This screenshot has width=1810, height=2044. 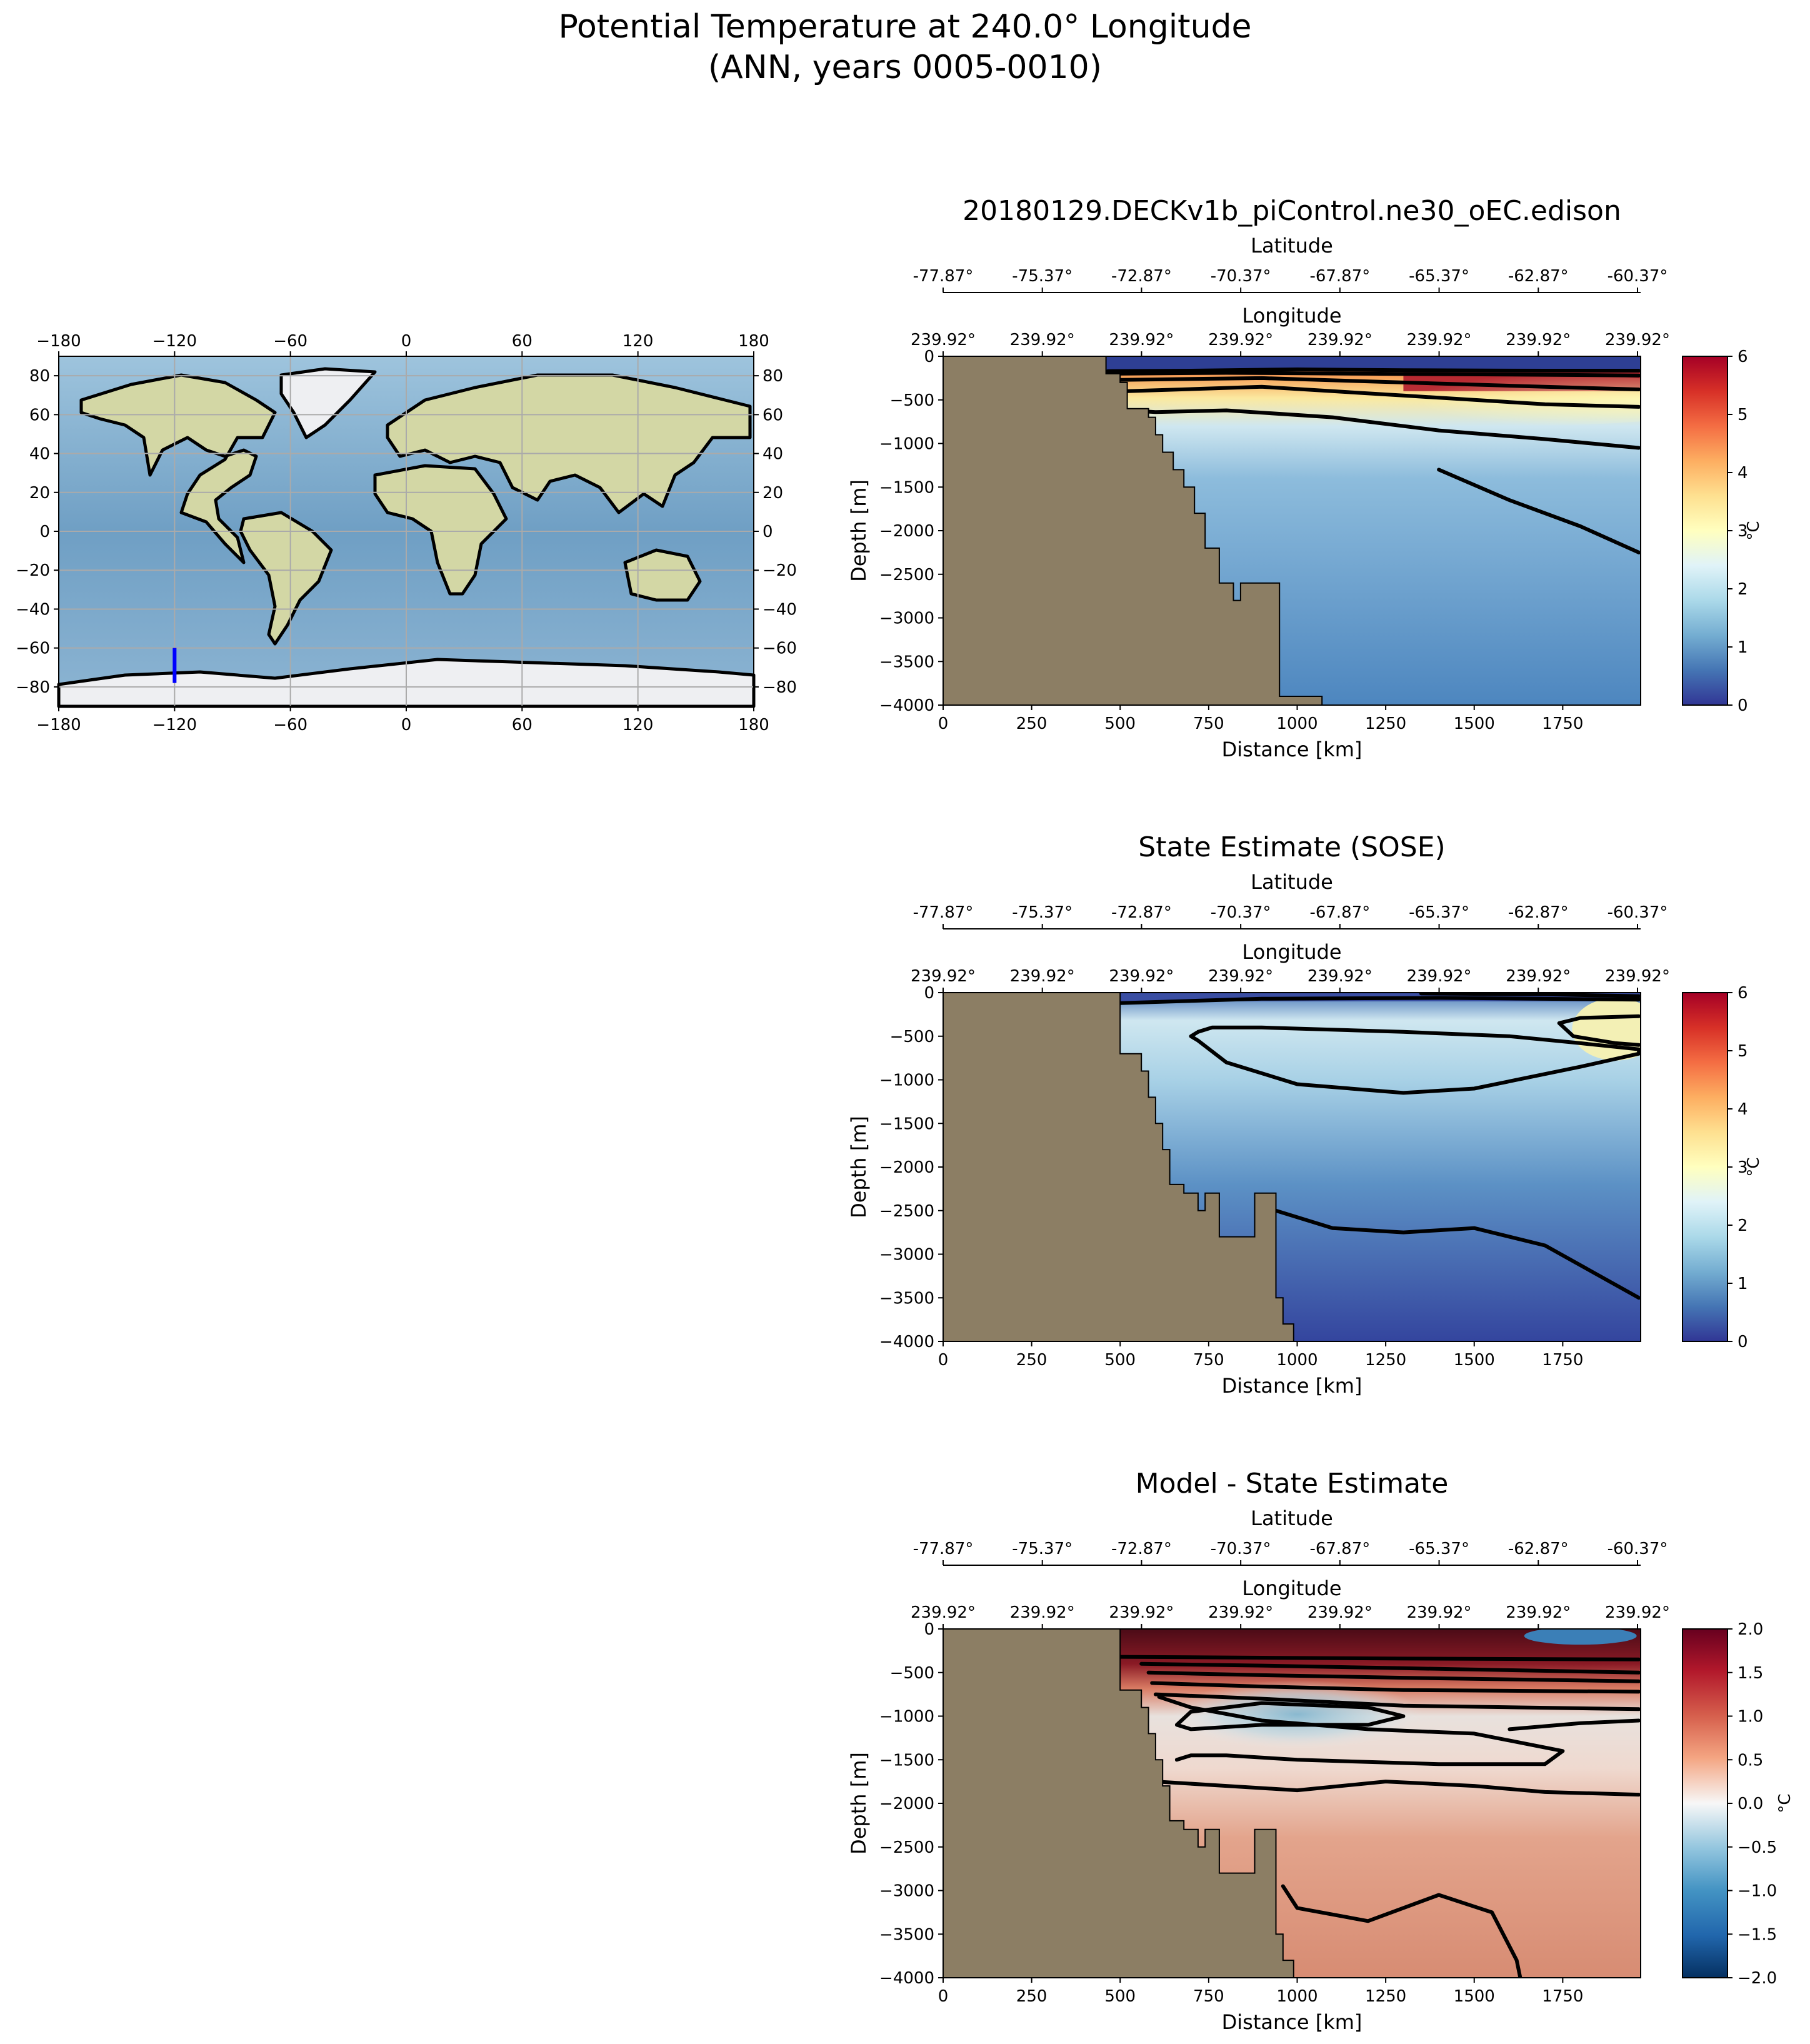 I want to click on land-south-america, so click(x=286, y=578).